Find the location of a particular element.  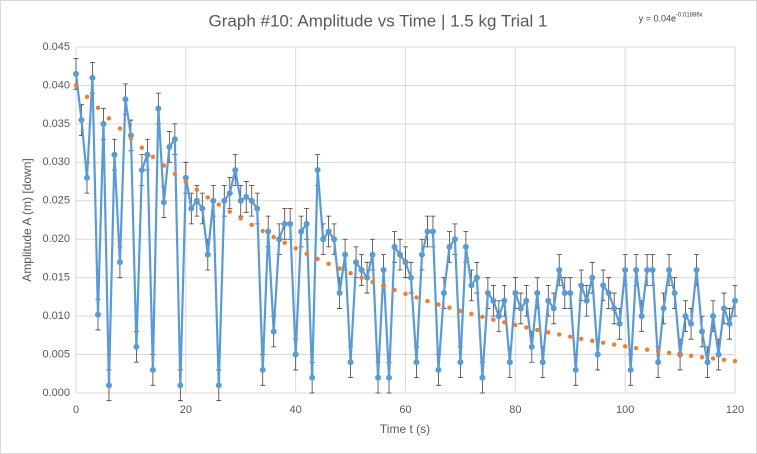

y-tick-label: 0.025 is located at coordinates (56, 201).